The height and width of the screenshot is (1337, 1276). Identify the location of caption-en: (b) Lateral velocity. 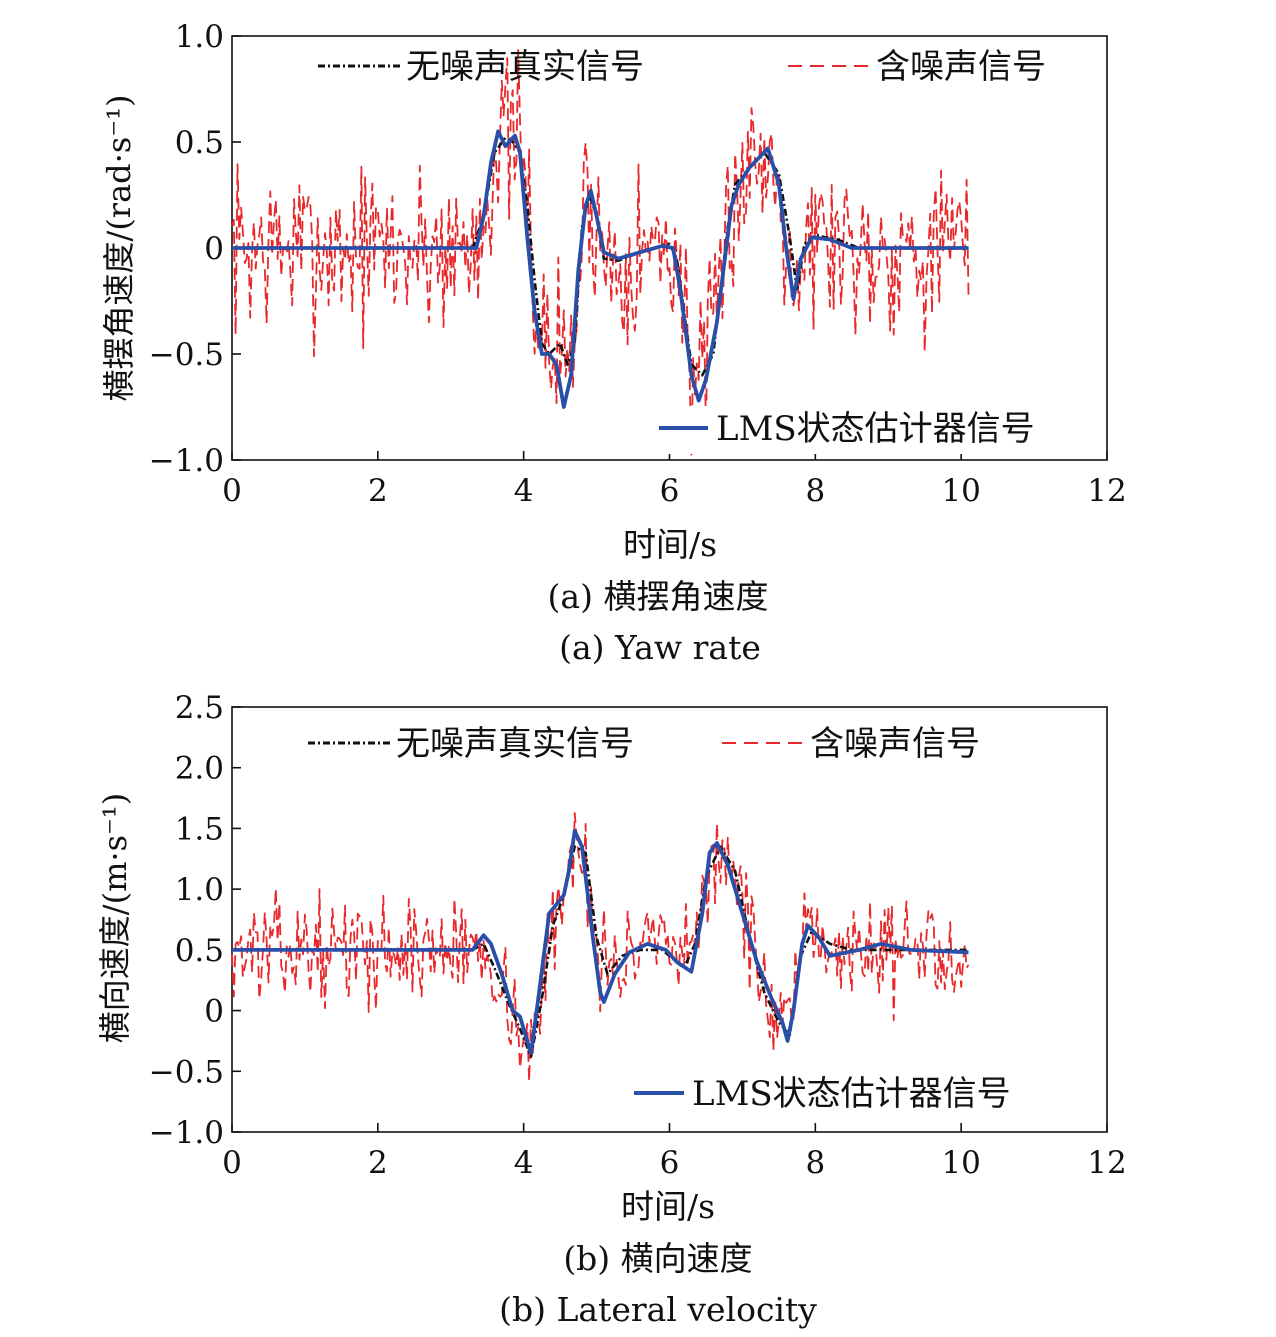
(658, 1309).